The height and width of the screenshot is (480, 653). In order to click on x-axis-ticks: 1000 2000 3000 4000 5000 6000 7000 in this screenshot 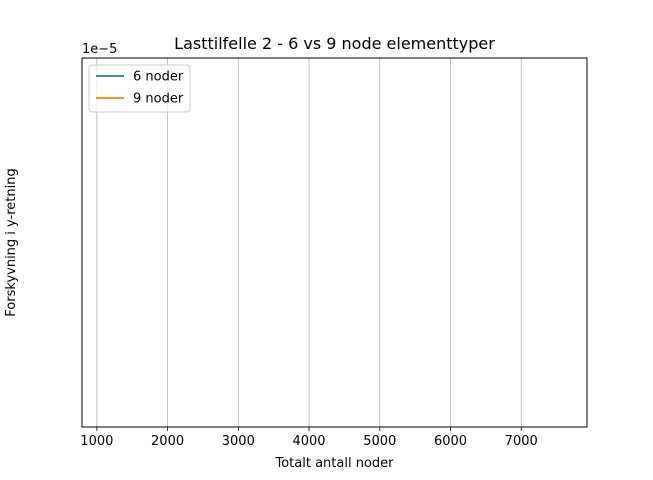, I will do `click(309, 438)`.